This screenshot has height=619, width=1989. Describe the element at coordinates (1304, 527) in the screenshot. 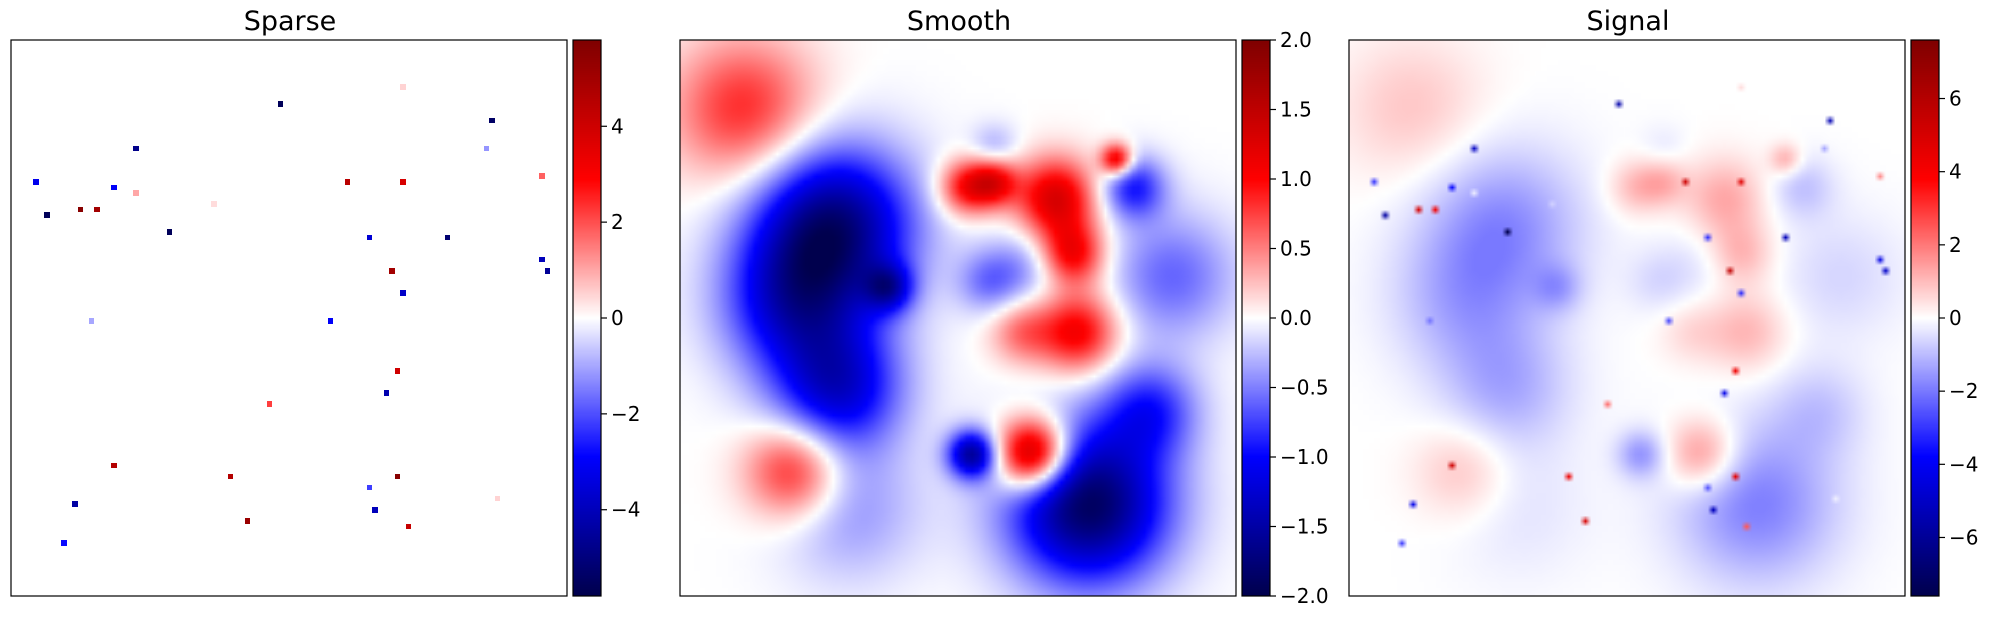

I see `colorbar-tick-label: −1.5` at that location.